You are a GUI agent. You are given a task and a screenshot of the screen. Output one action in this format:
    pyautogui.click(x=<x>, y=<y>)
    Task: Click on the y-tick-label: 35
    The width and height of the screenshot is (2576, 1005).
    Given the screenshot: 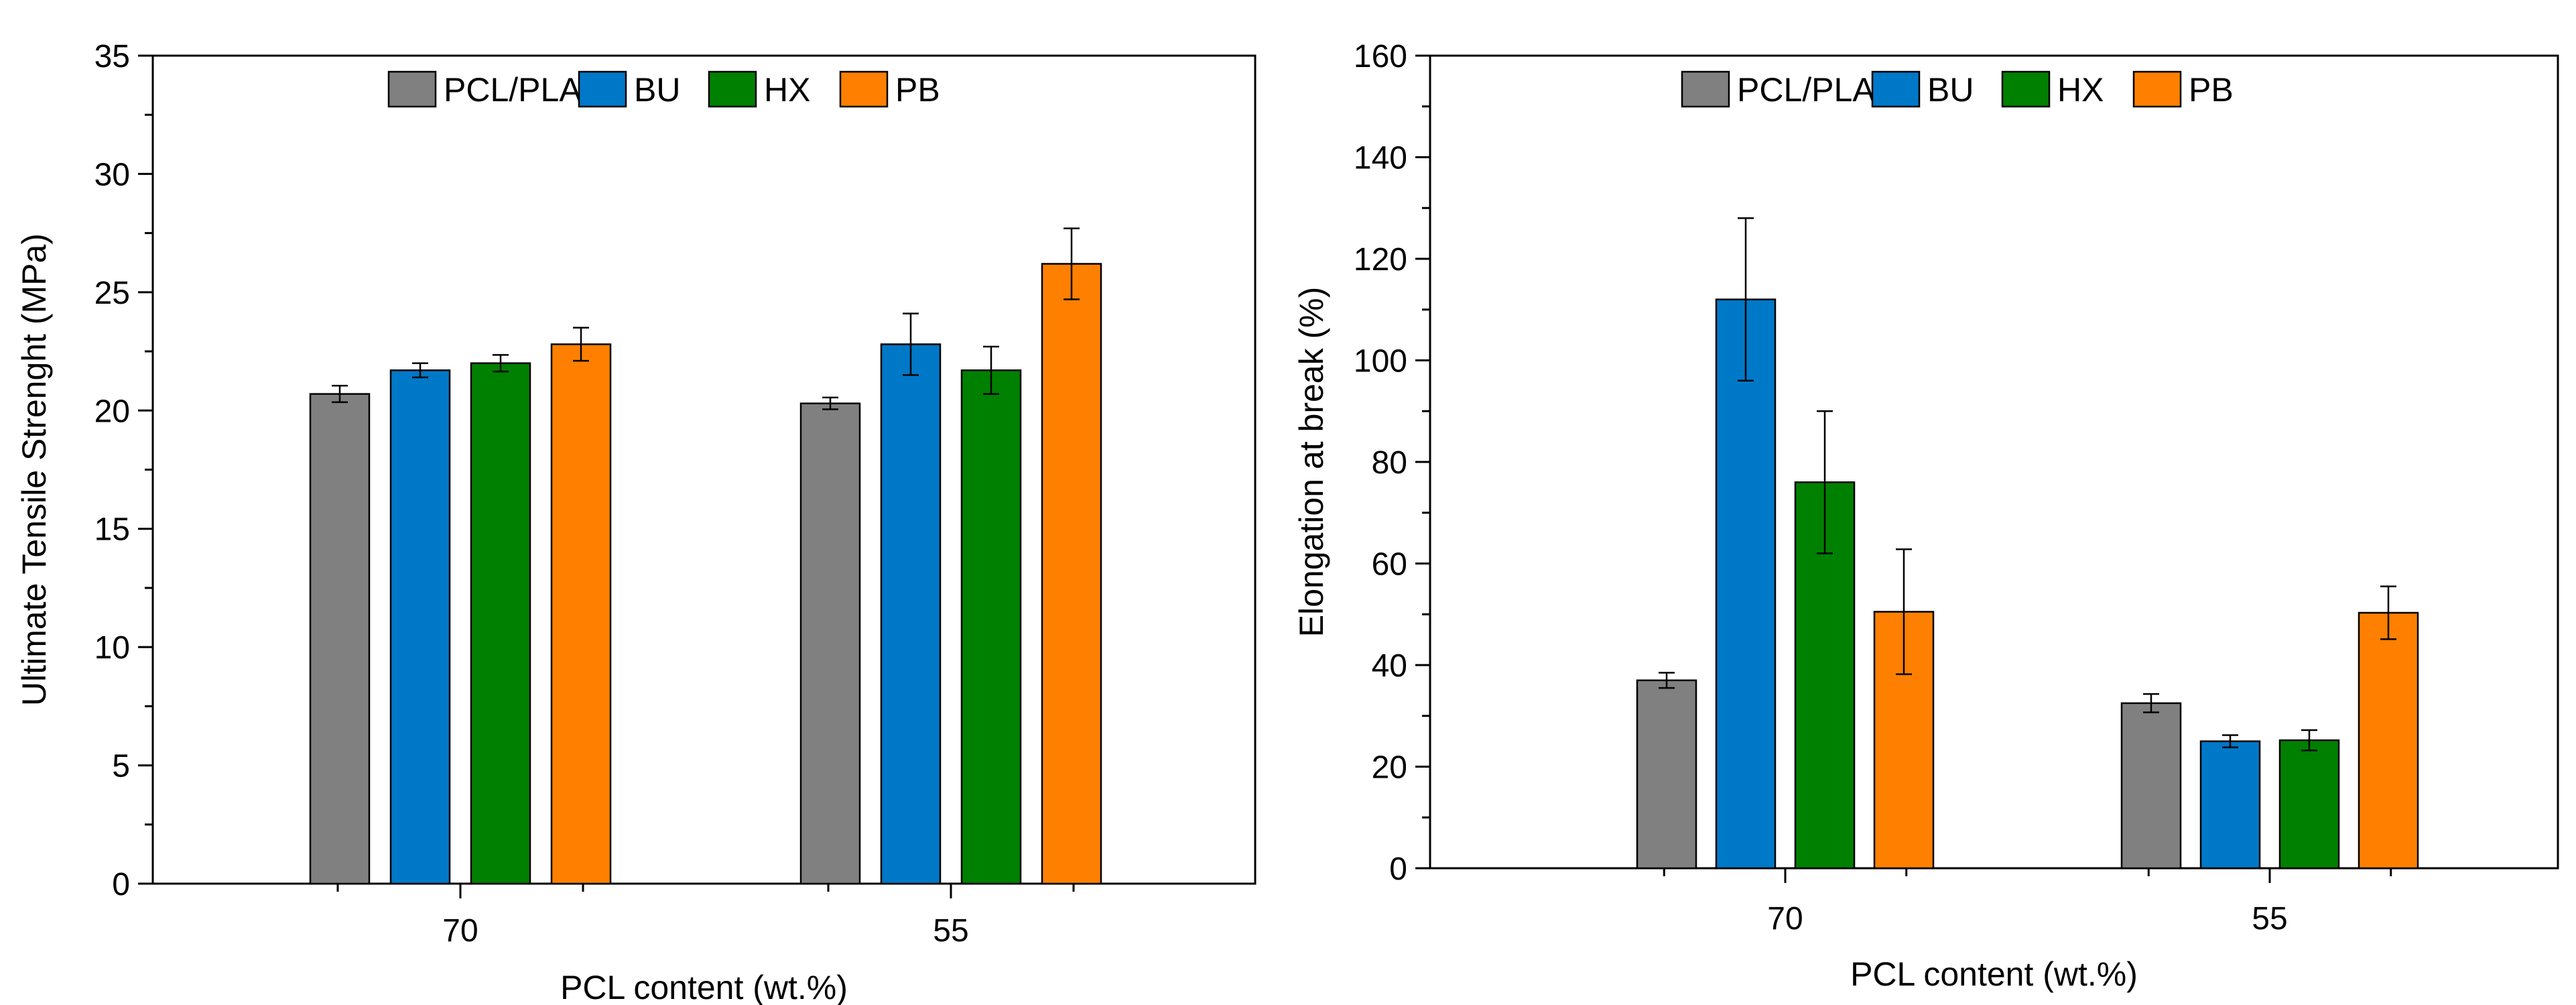 What is the action you would take?
    pyautogui.click(x=112, y=56)
    